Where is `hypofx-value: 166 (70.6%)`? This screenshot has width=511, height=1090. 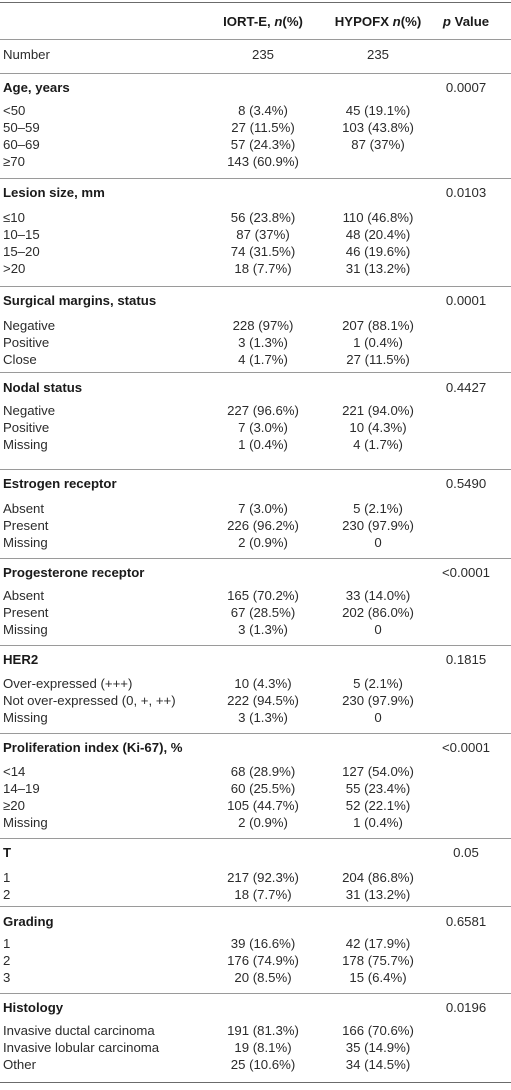 hypofx-value: 166 (70.6%) is located at coordinates (378, 1030).